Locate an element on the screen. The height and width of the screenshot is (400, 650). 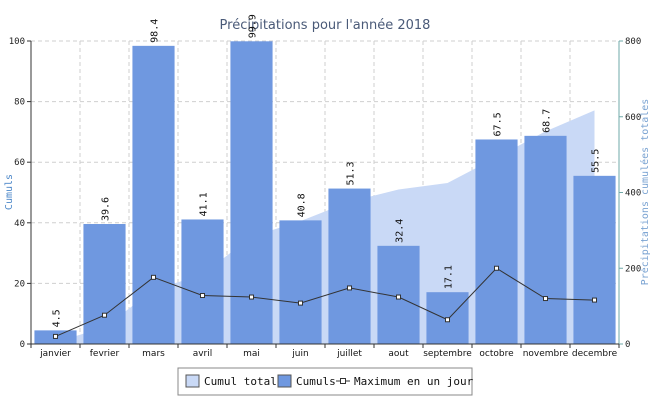
bar-value-label: 99.9 is located at coordinates (253, 26).